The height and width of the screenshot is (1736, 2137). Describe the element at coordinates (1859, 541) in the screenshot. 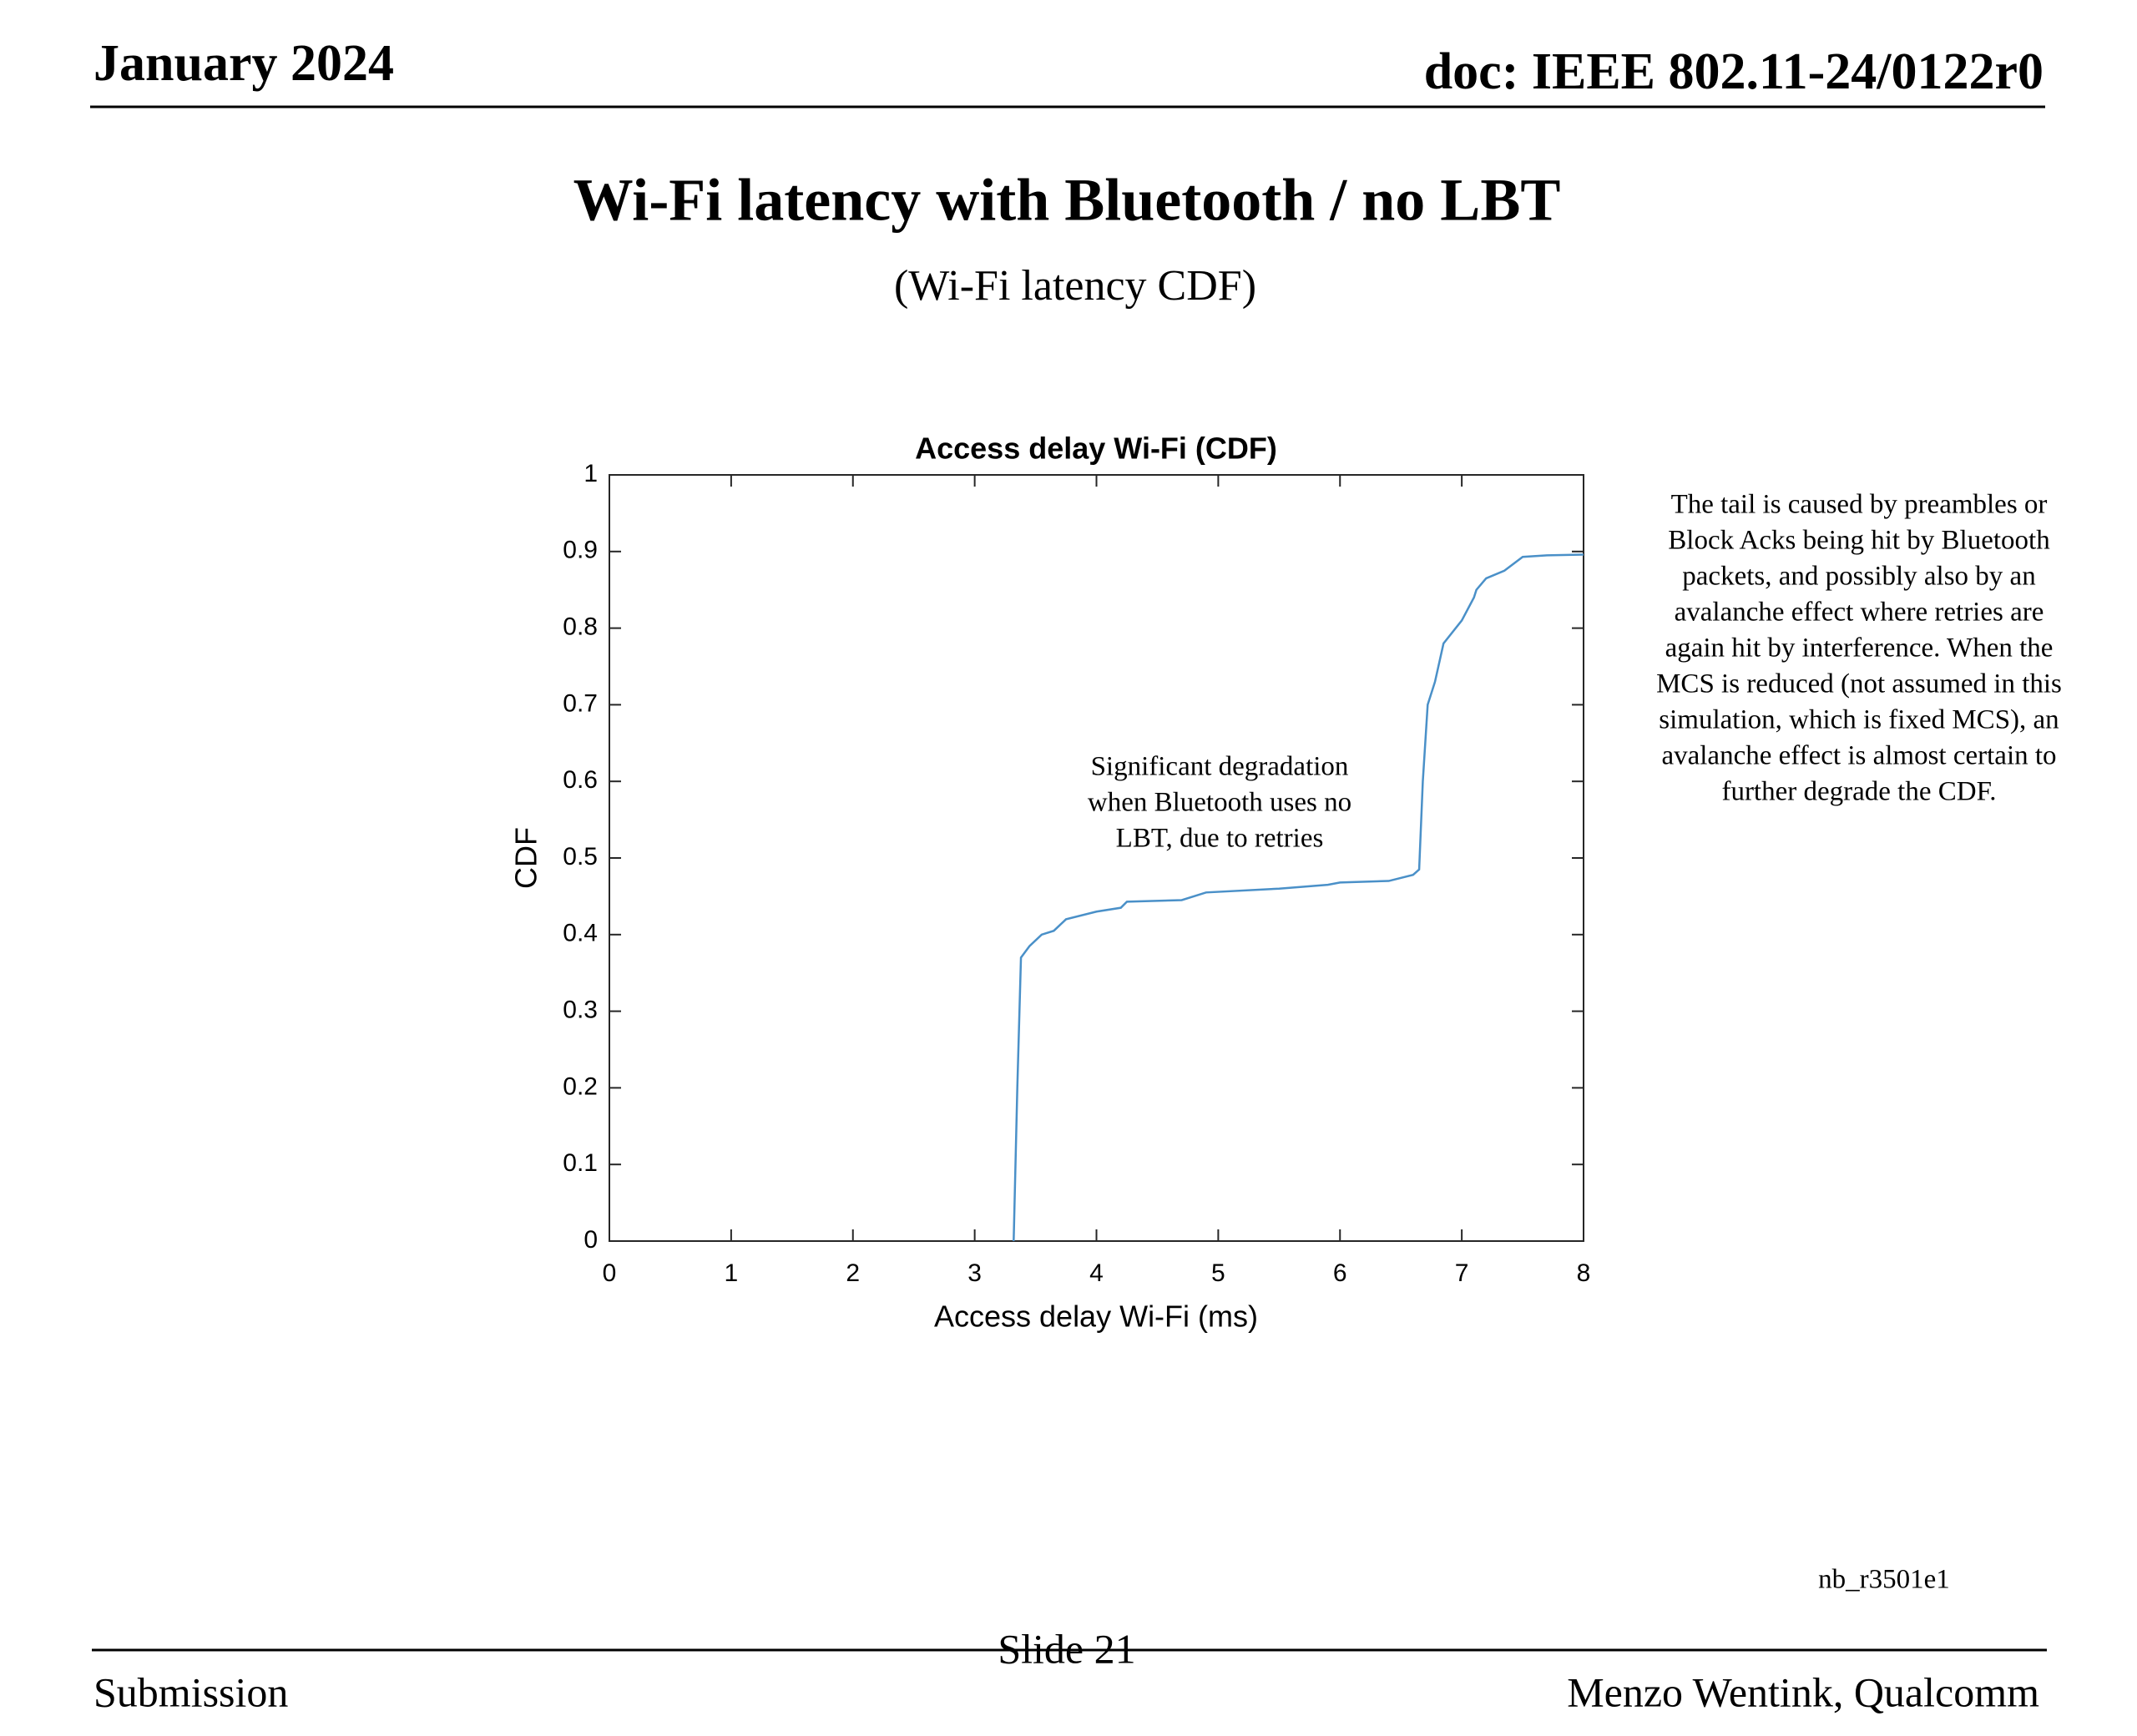

I see `side-note: Block Acks being hit by Bluetooth` at that location.